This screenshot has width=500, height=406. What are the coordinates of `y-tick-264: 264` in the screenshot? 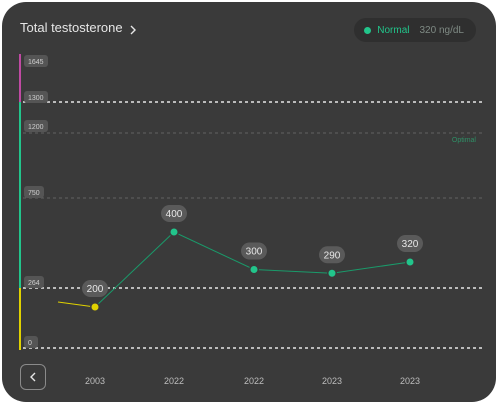 It's located at (34, 282).